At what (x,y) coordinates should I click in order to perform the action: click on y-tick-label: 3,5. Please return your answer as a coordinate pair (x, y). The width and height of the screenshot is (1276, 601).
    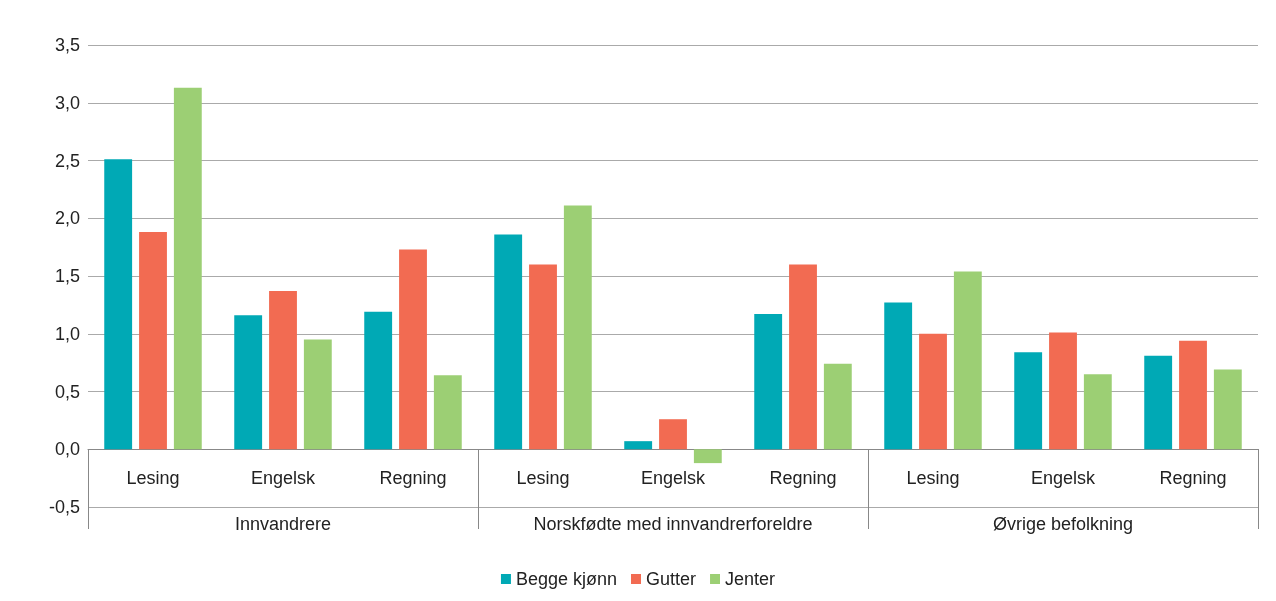
    Looking at the image, I should click on (67, 45).